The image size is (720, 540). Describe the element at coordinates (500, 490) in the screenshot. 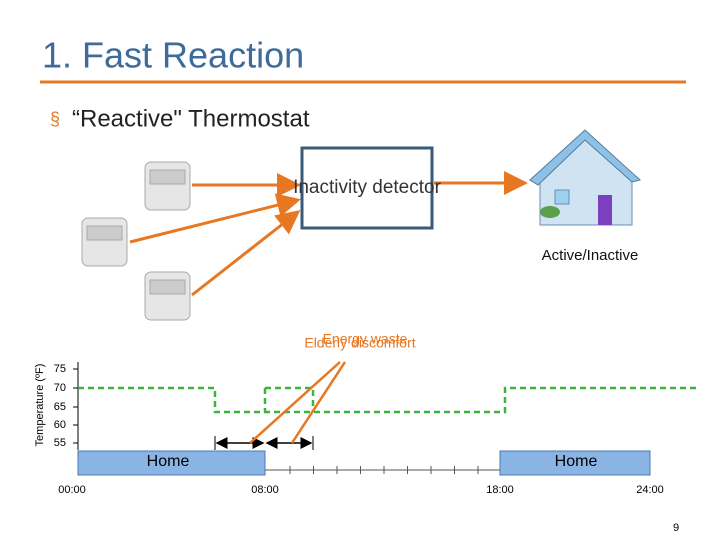

I see `x-tick-label: 18:00` at that location.